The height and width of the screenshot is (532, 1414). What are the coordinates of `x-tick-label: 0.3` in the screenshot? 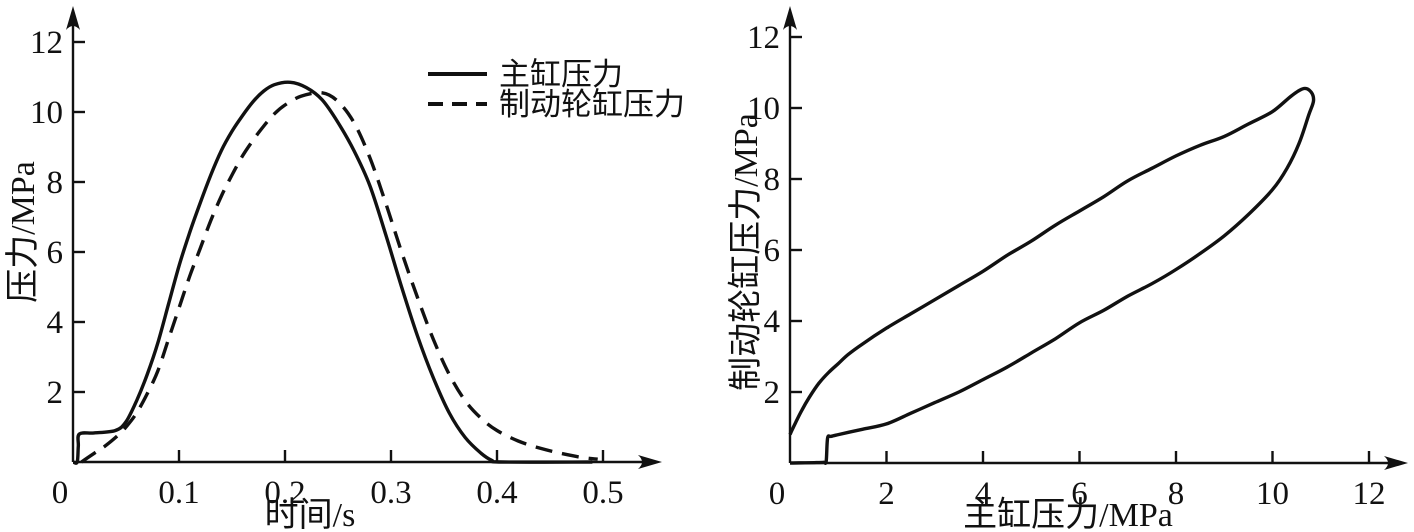 It's located at (390, 493).